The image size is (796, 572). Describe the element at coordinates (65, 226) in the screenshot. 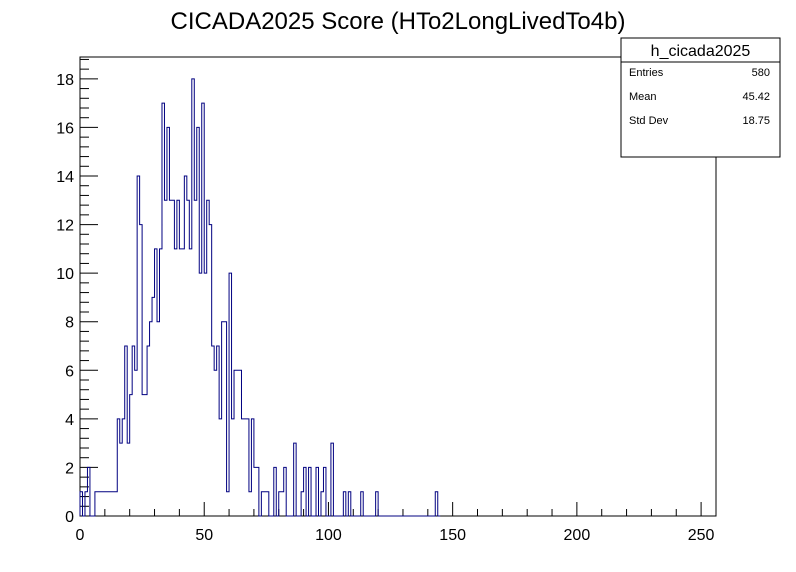

I see `y-tick-label: 12` at that location.